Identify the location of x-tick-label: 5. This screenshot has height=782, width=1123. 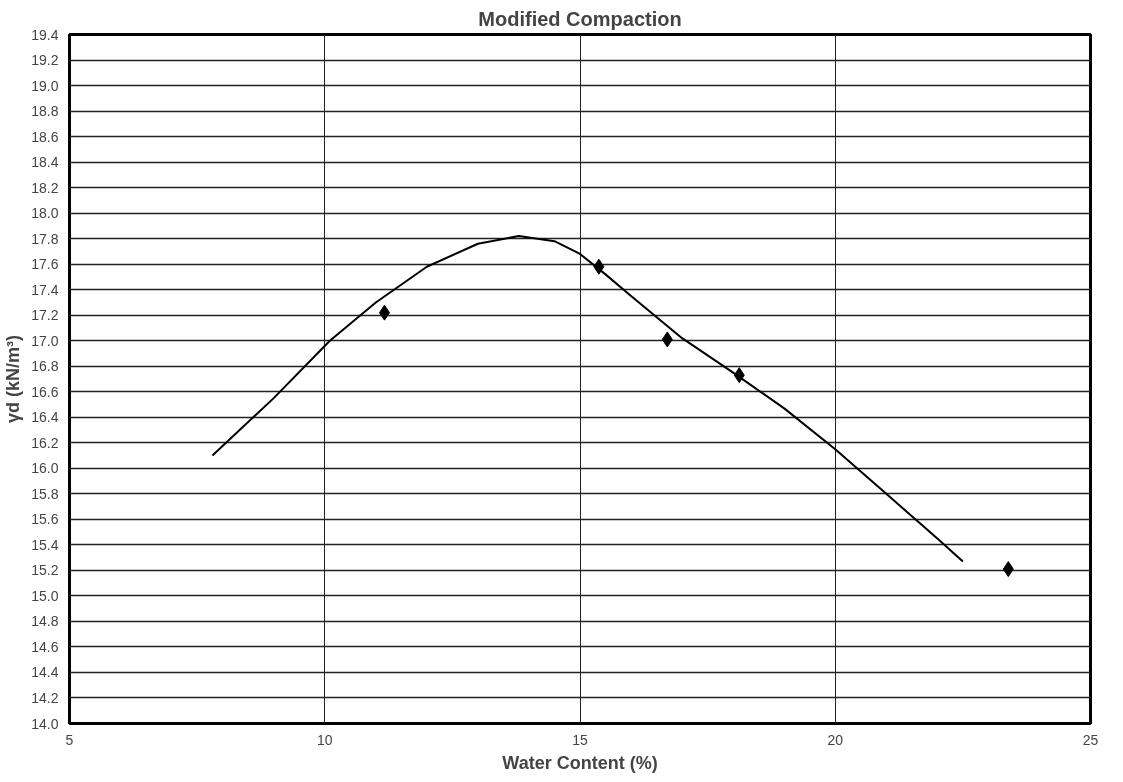
(69, 739).